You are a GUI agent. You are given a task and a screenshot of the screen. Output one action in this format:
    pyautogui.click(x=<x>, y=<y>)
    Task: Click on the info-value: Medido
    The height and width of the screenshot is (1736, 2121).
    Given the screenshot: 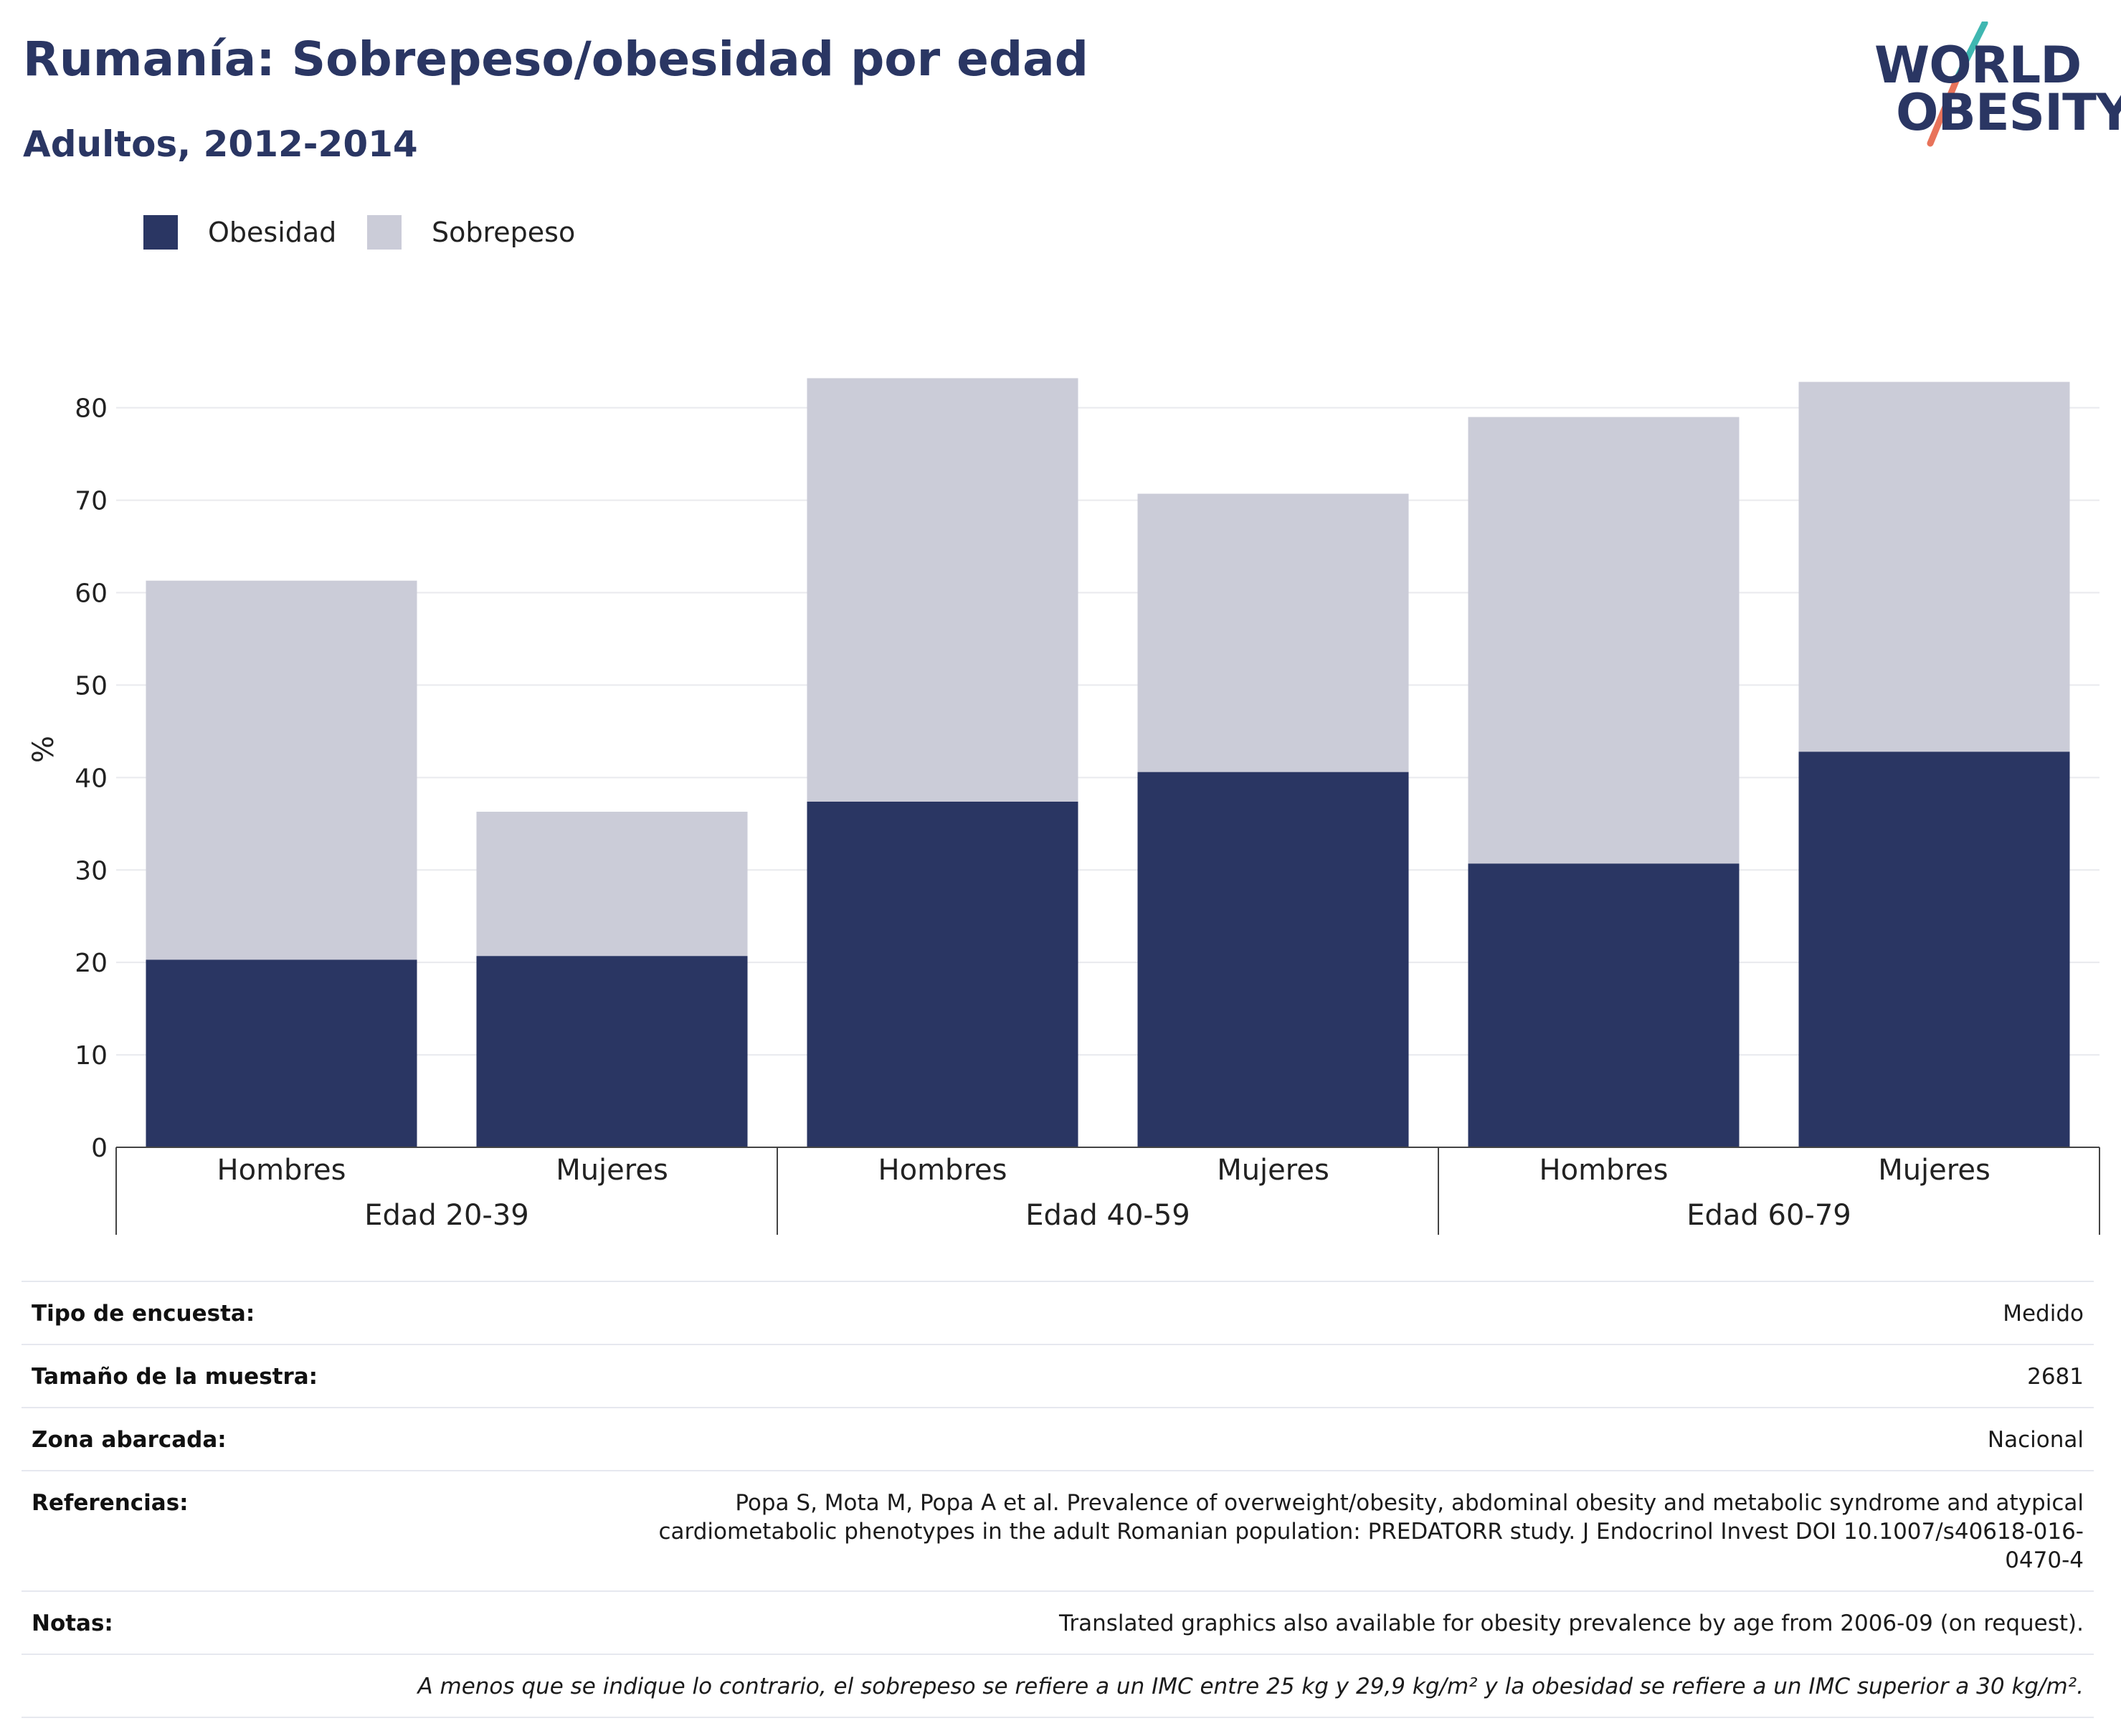 What is the action you would take?
    pyautogui.click(x=2043, y=1314)
    